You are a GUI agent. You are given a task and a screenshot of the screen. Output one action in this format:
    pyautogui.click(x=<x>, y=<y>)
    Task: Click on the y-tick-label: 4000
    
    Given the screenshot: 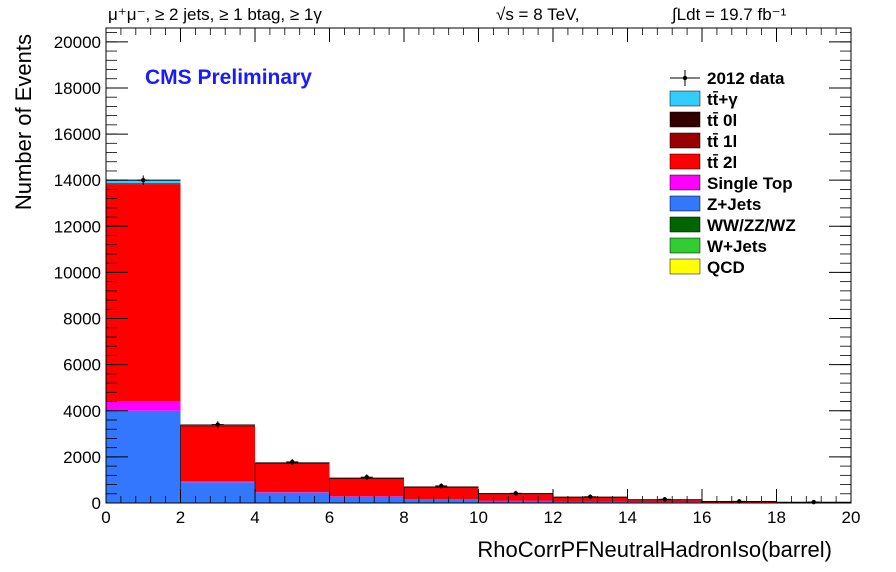 What is the action you would take?
    pyautogui.click(x=82, y=411)
    